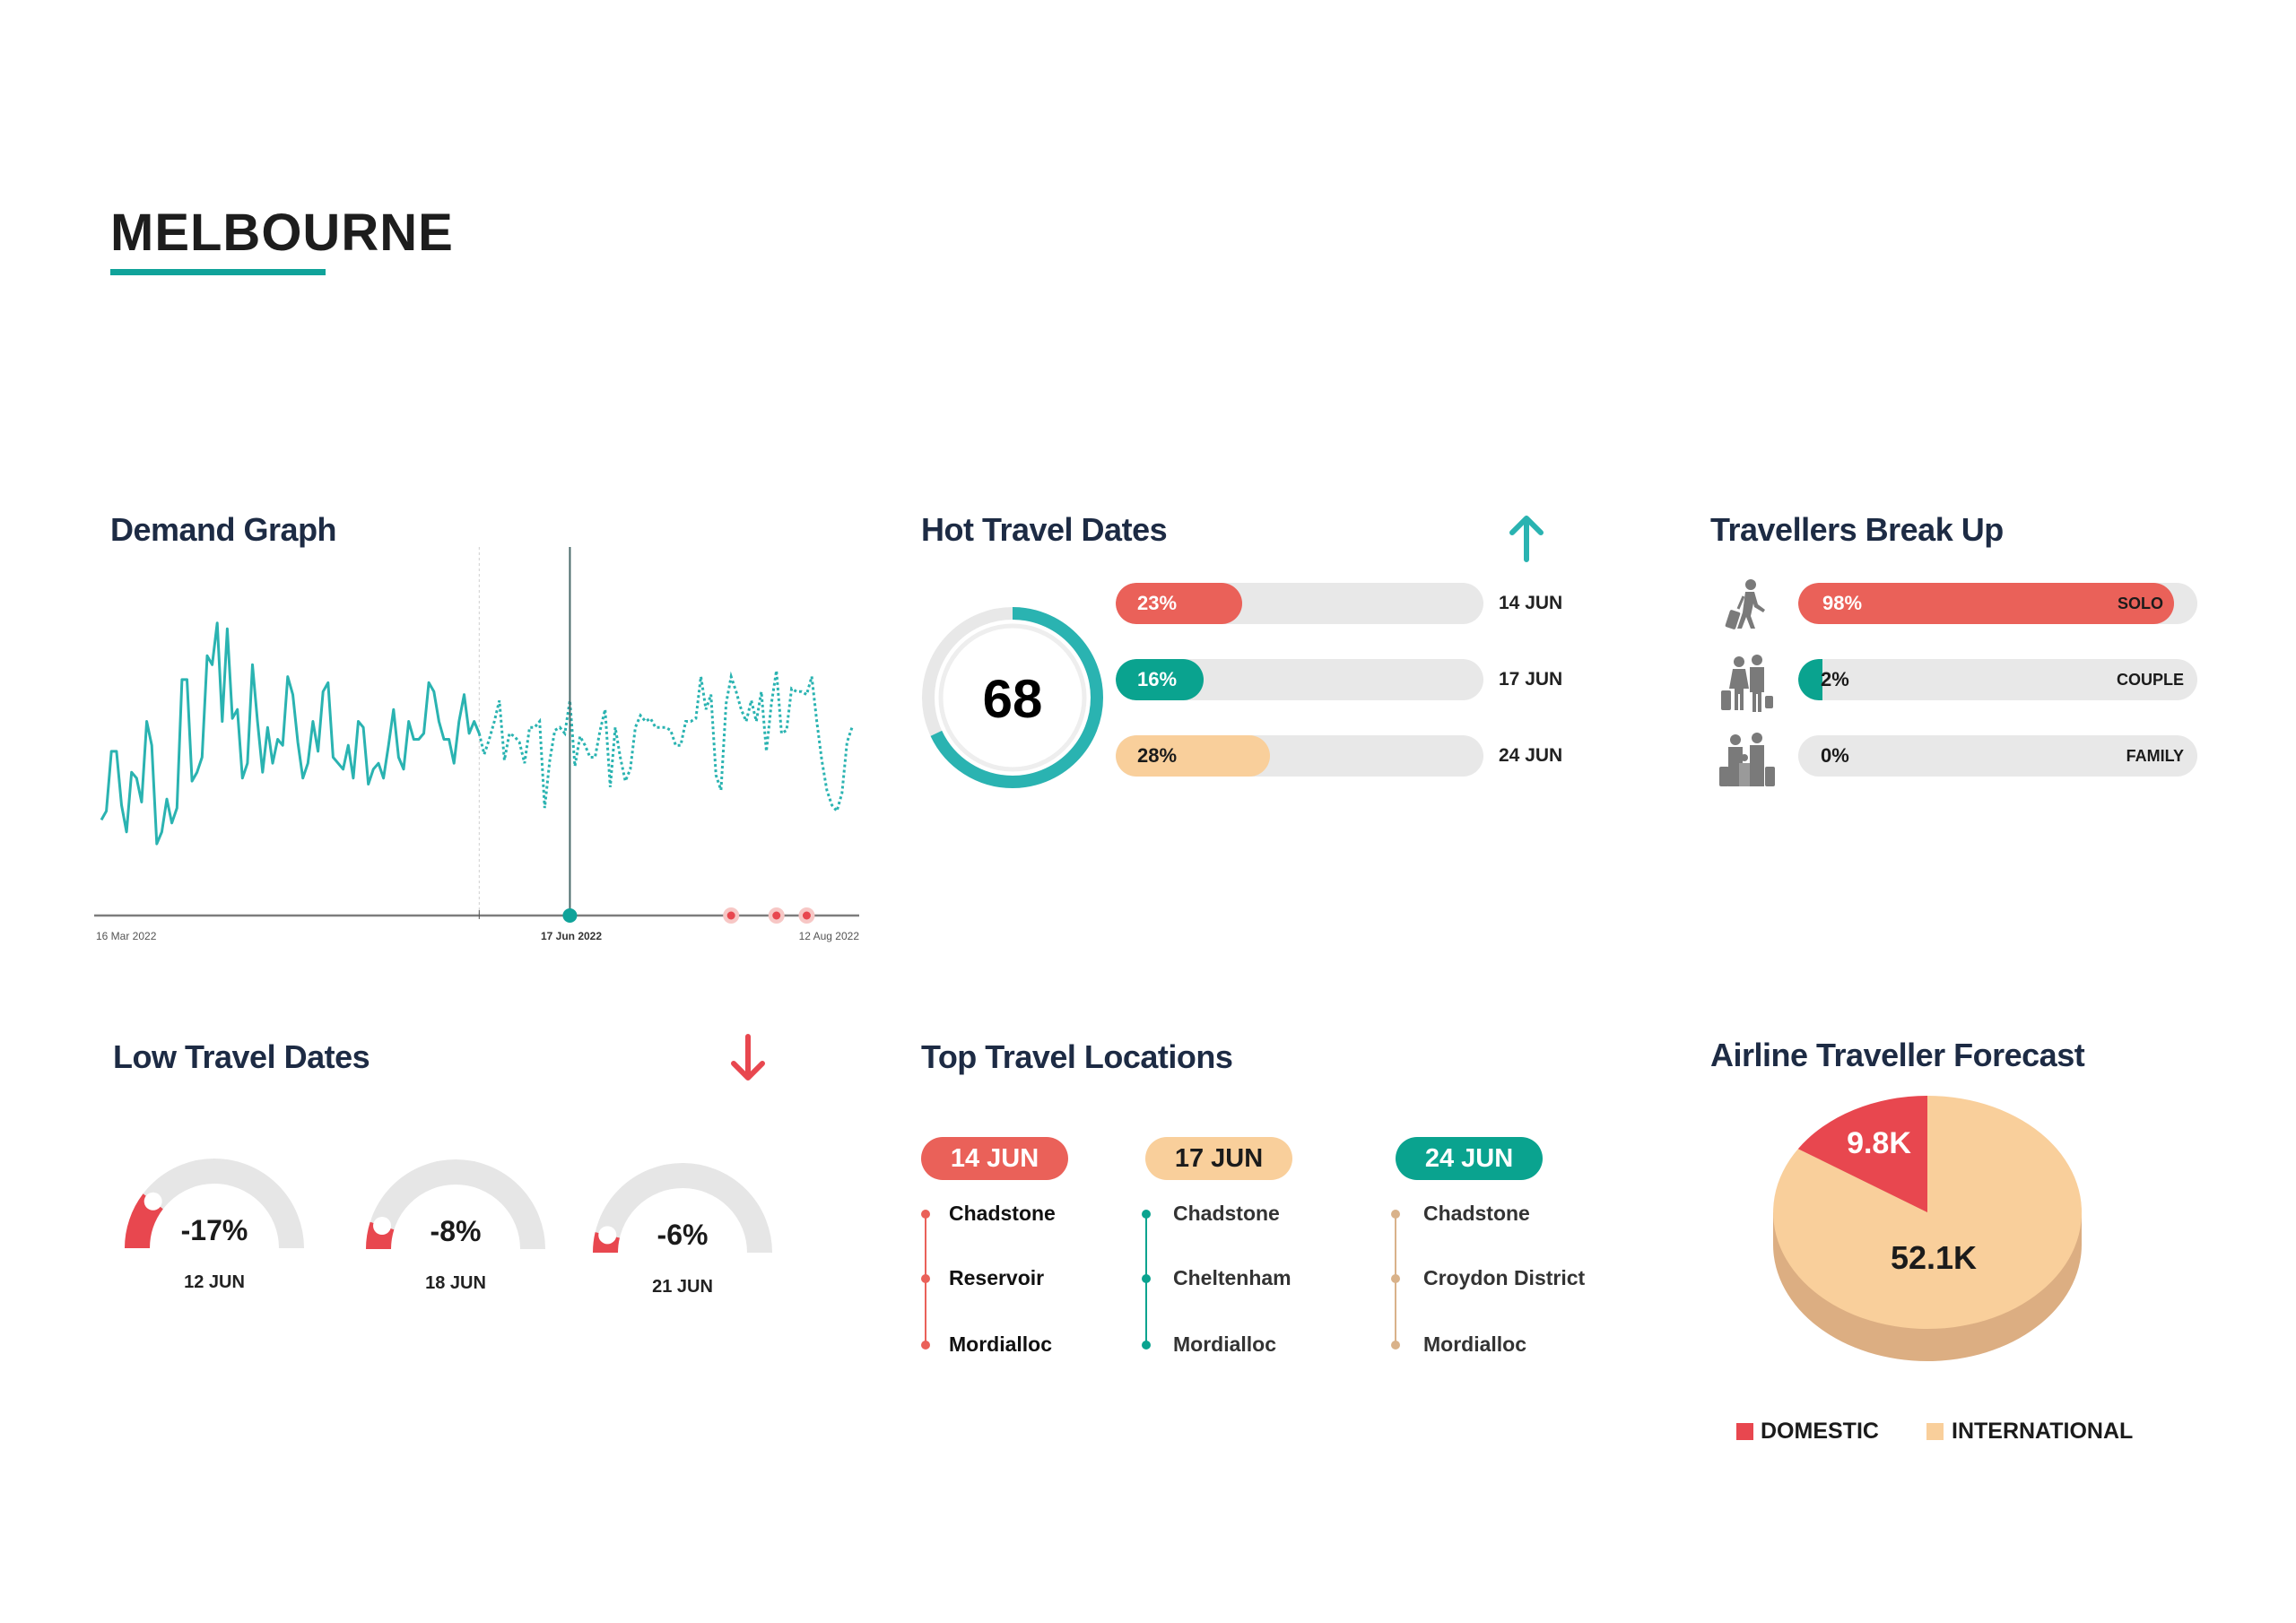  Describe the element at coordinates (994, 1158) in the screenshot. I see `location-date-pill: 14 JUN` at that location.